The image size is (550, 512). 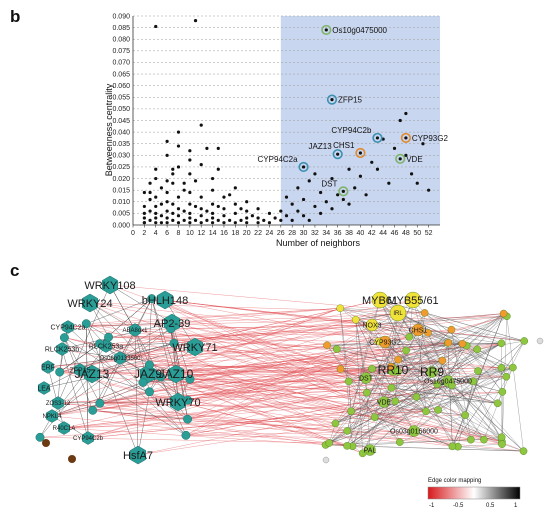 What do you see at coordinates (120, 359) in the screenshot?
I see `node-label: Os06g0133500` at bounding box center [120, 359].